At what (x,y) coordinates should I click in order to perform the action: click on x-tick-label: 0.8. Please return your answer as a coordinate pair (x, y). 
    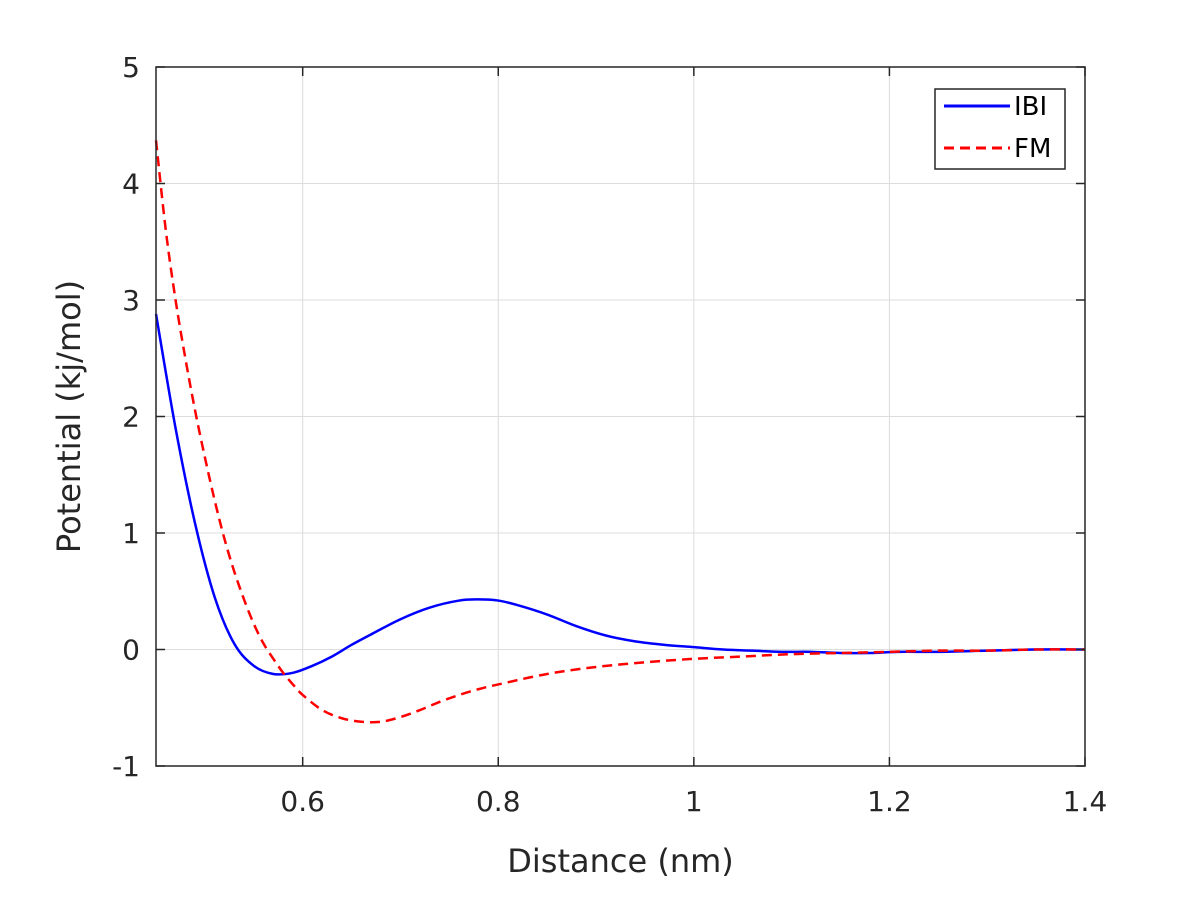
    Looking at the image, I should click on (498, 801).